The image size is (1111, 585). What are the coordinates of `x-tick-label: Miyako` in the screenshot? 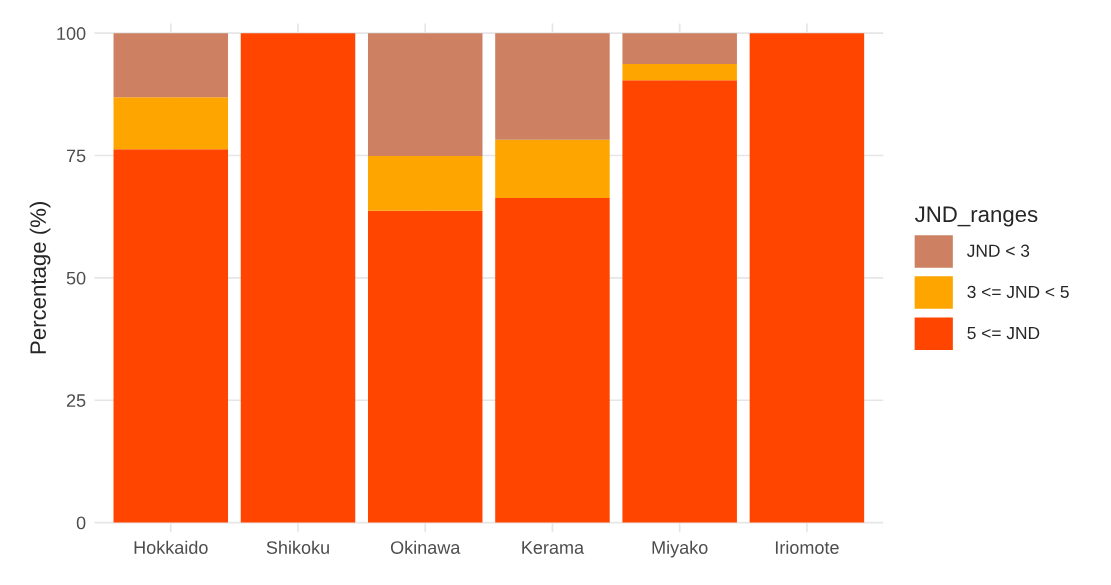 It's located at (680, 549).